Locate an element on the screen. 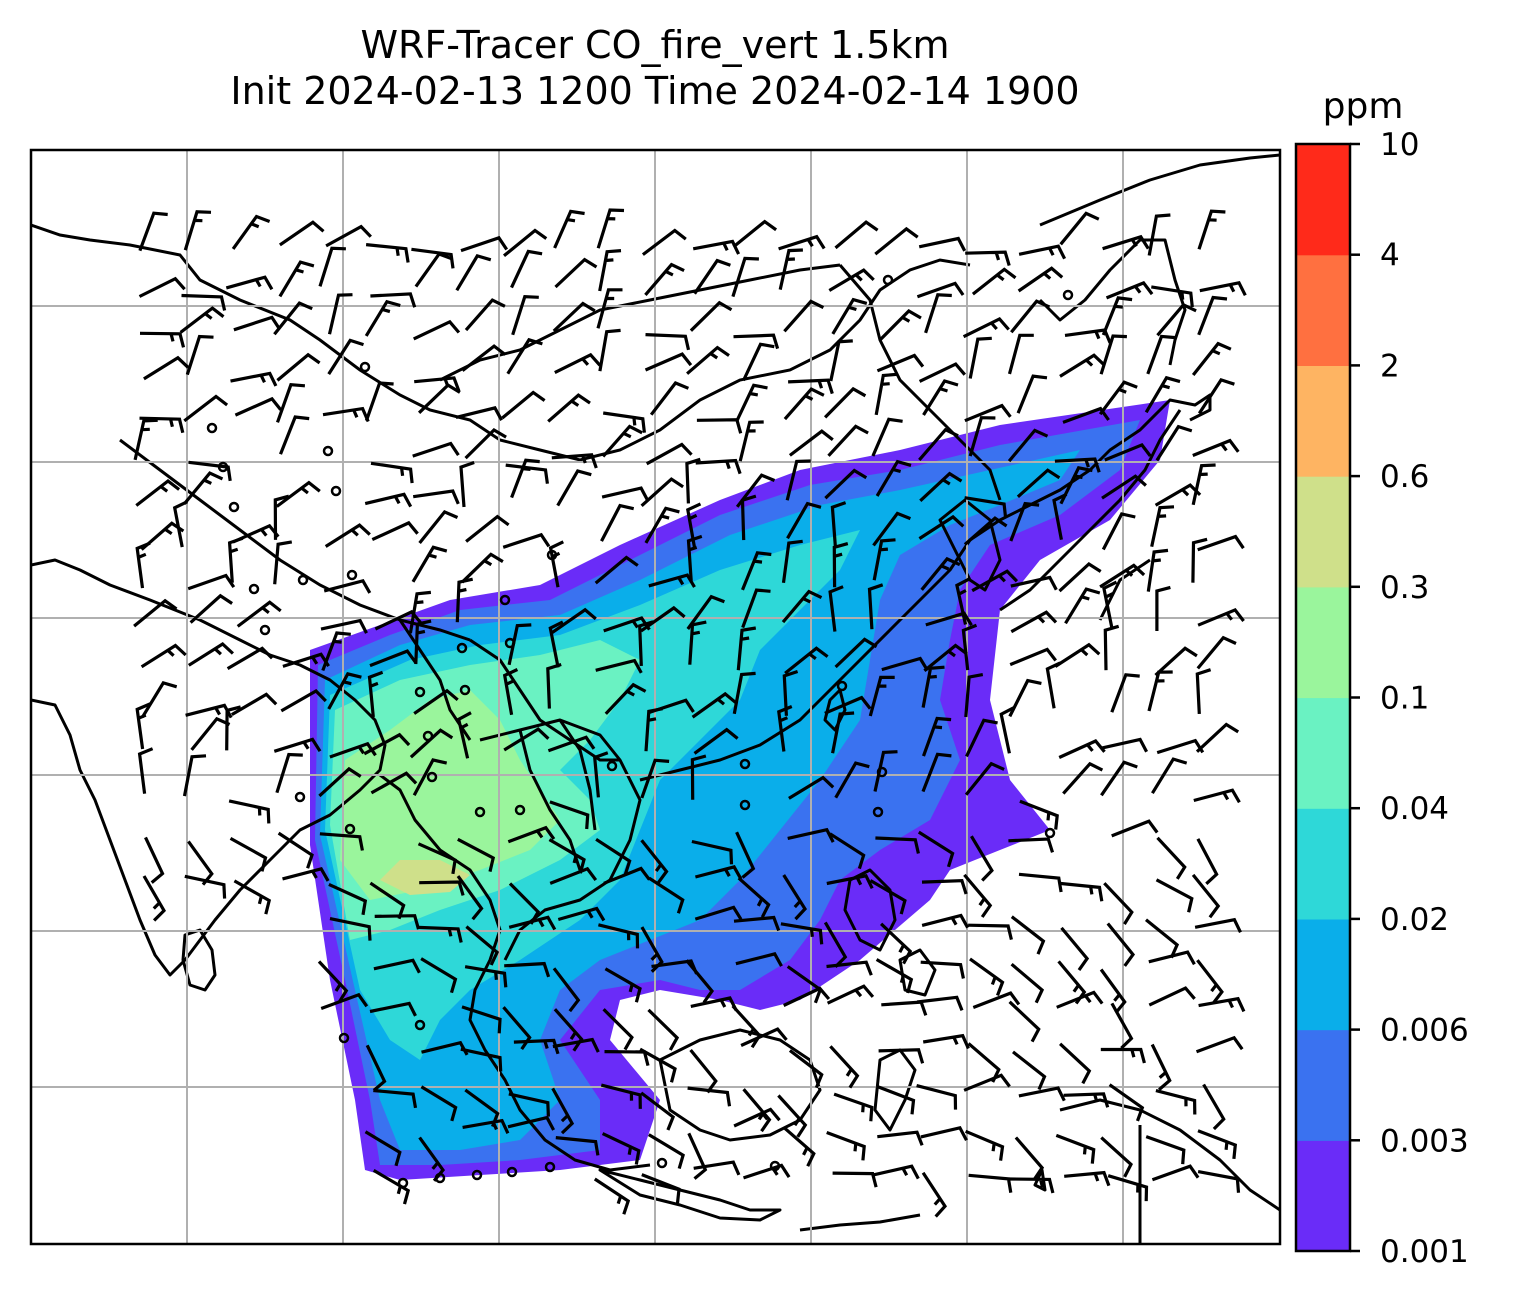 Image resolution: width=1528 pixels, height=1306 pixels. colorbar-tick-label: 2 is located at coordinates (1390, 366).